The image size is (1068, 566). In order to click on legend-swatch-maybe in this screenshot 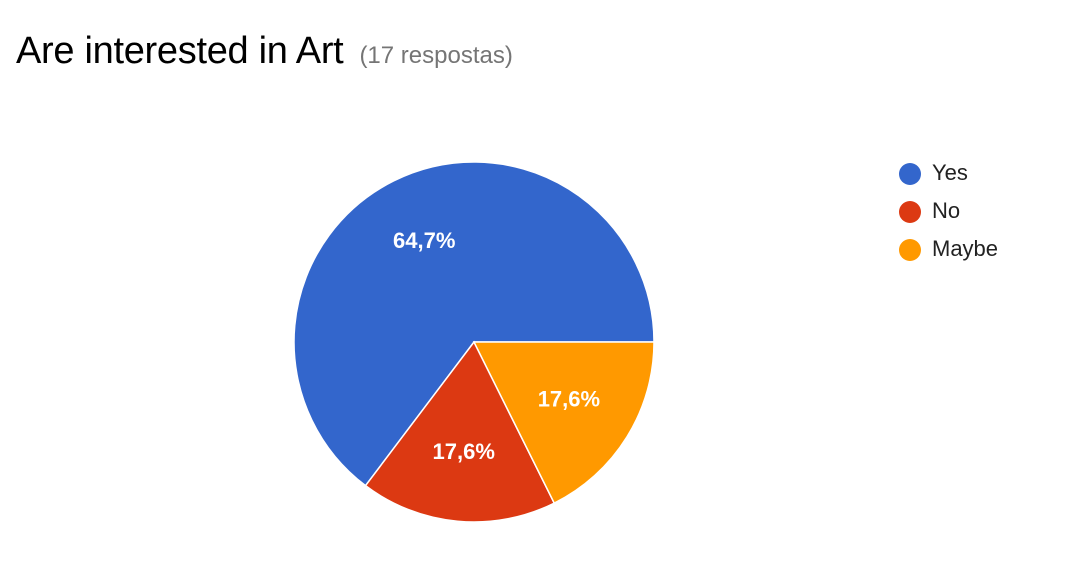, I will do `click(910, 250)`.